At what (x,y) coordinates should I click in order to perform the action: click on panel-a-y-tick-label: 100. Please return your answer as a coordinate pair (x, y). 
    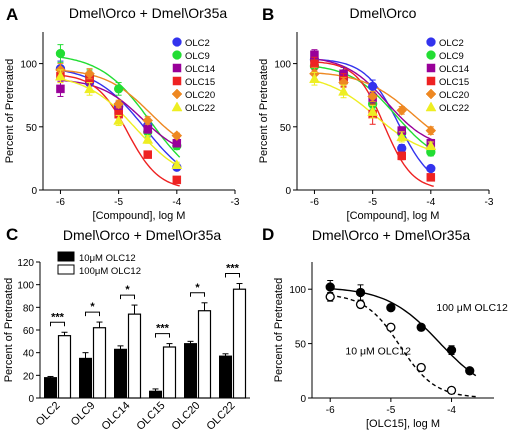
    Looking at the image, I should click on (28, 65).